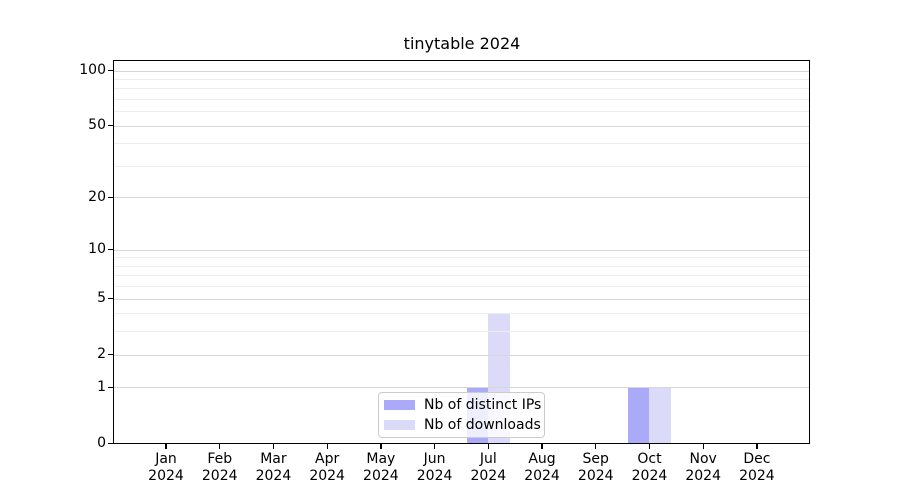 This screenshot has width=900, height=500. What do you see at coordinates (399, 425) in the screenshot?
I see `legend-swatch-downloads` at bounding box center [399, 425].